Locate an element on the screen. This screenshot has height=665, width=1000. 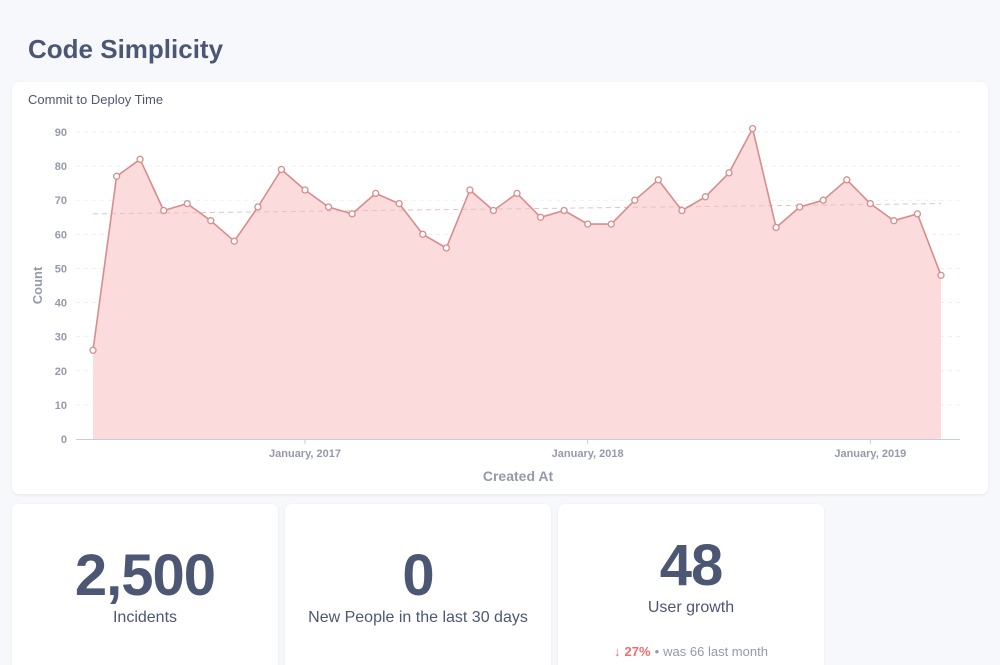
y-tick-label: 50 is located at coordinates (61, 269).